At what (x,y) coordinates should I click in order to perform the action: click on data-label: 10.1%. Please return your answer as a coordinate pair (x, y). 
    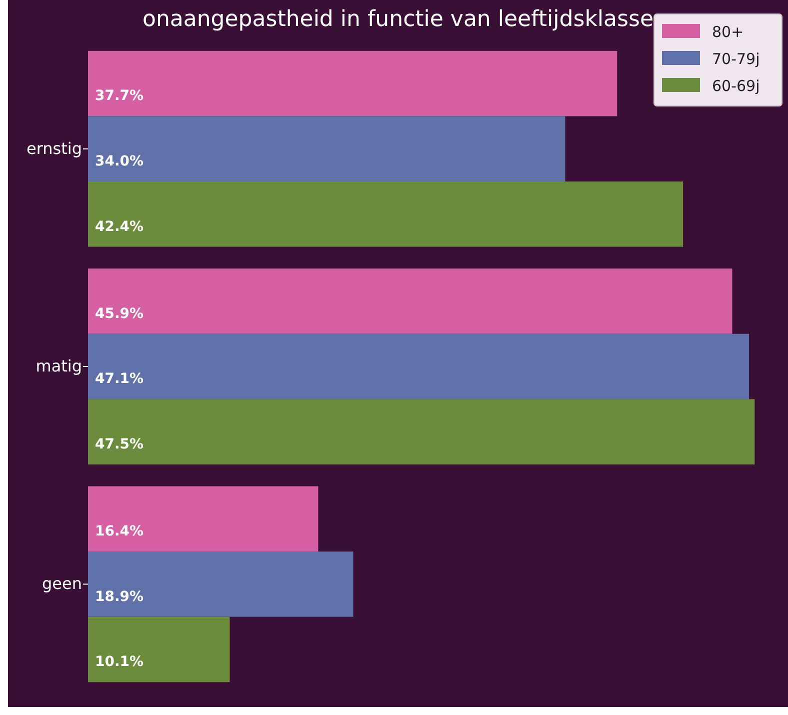
    Looking at the image, I should click on (119, 662).